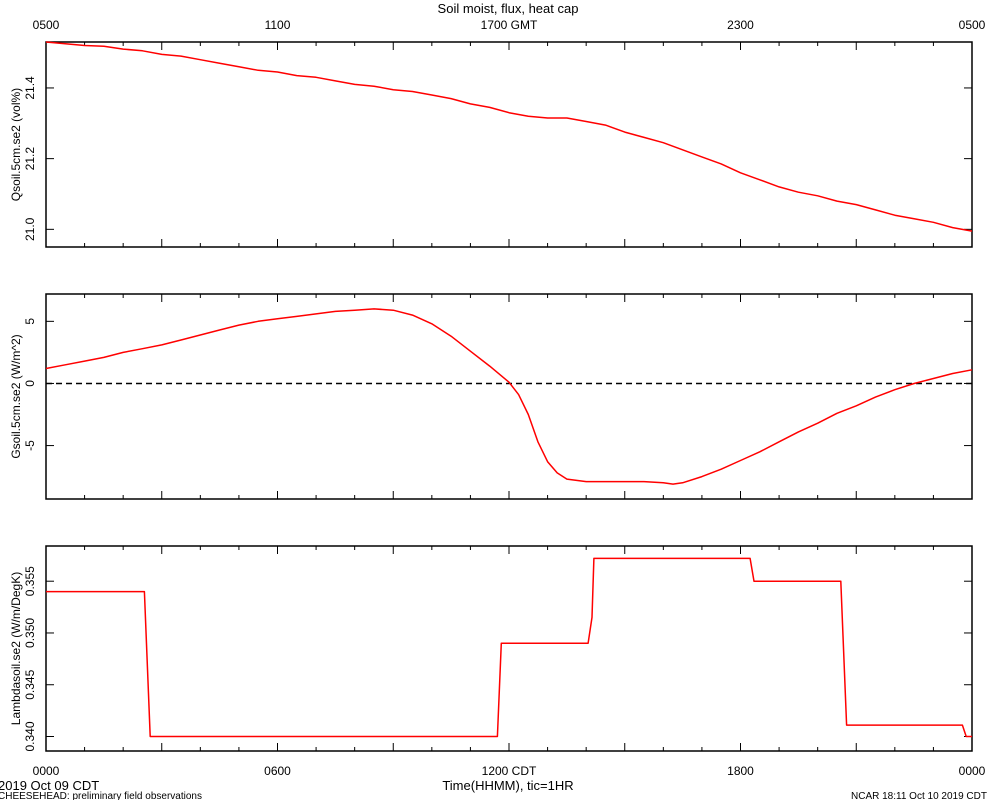  I want to click on top-time-axis: 0500 1100 1700 GMT 2300 0500, so click(509, 25).